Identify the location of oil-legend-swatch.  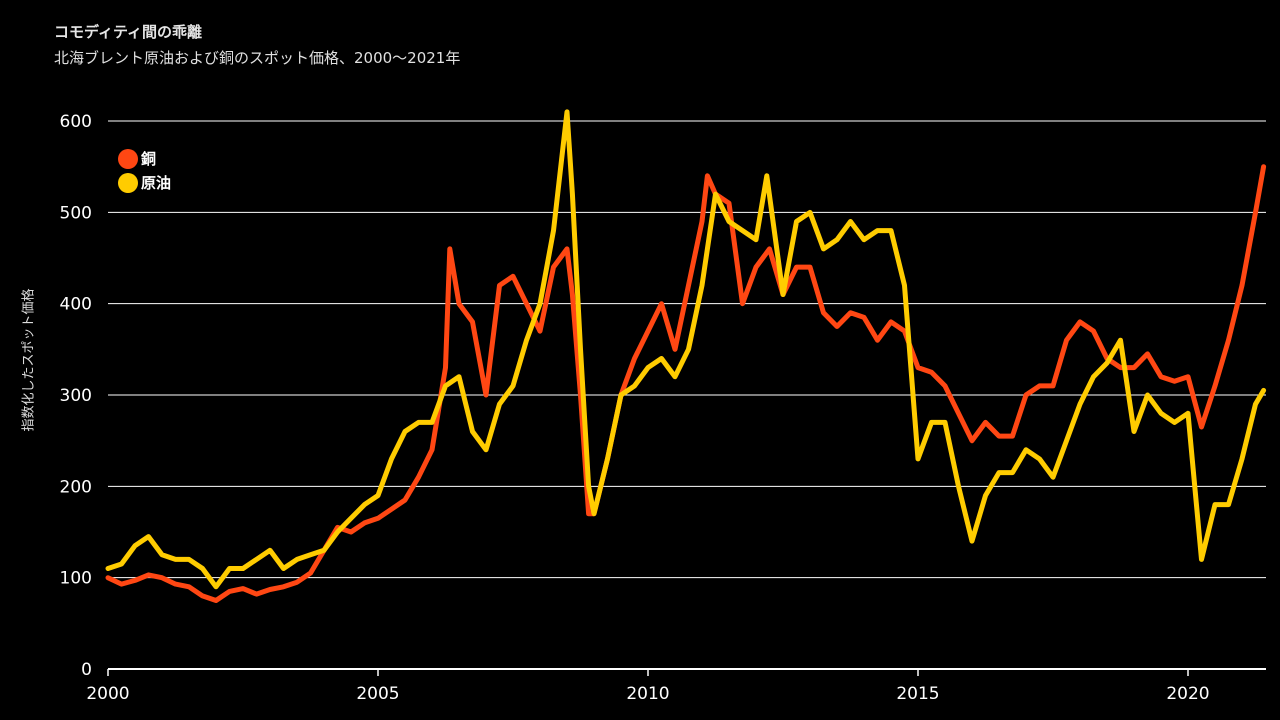
(128, 182).